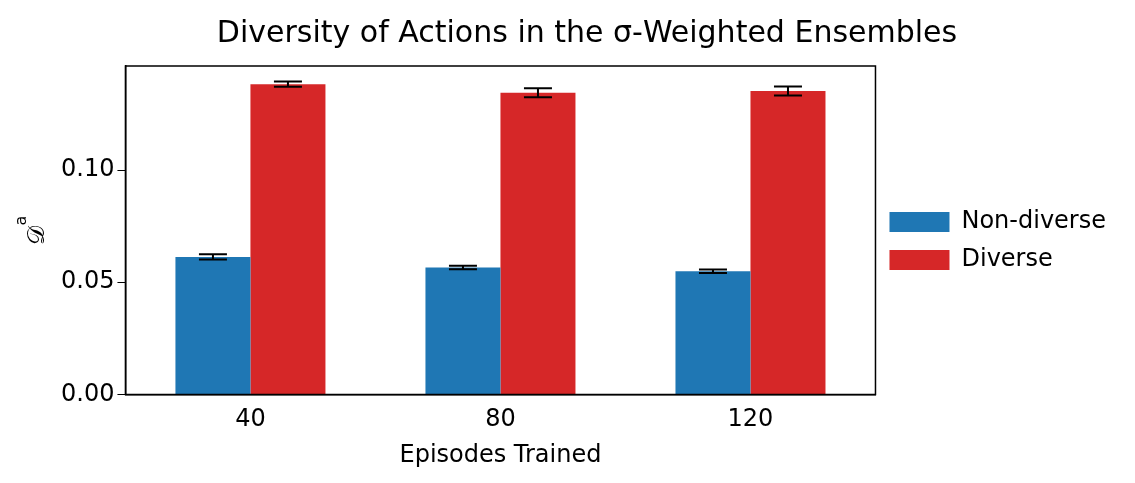 The height and width of the screenshot is (483, 1135). Describe the element at coordinates (88, 392) in the screenshot. I see `y-tick-label: 0.00` at that location.